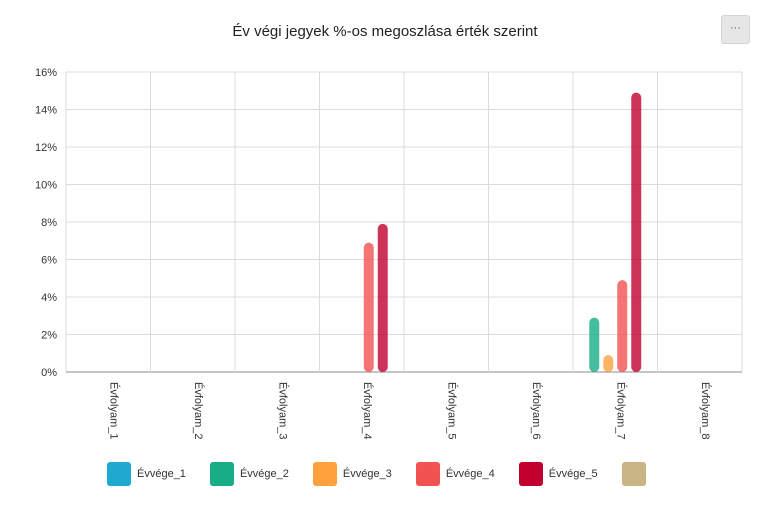 The height and width of the screenshot is (521, 770). I want to click on x-tick-label: Évfolyam_8, so click(705, 410).